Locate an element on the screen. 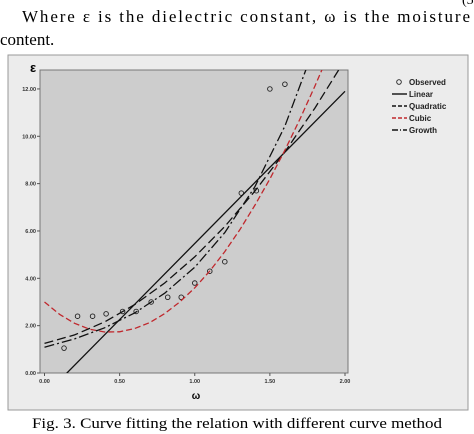 Image resolution: width=474 pixels, height=434 pixels. legend-label: Quadratic is located at coordinates (428, 106).